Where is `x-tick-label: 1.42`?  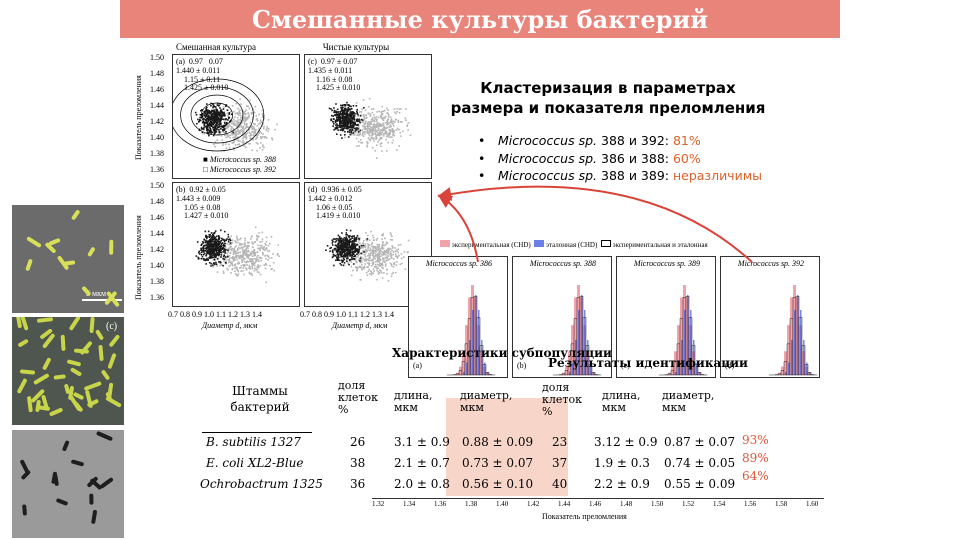 x-tick-label: 1.42 is located at coordinates (533, 504).